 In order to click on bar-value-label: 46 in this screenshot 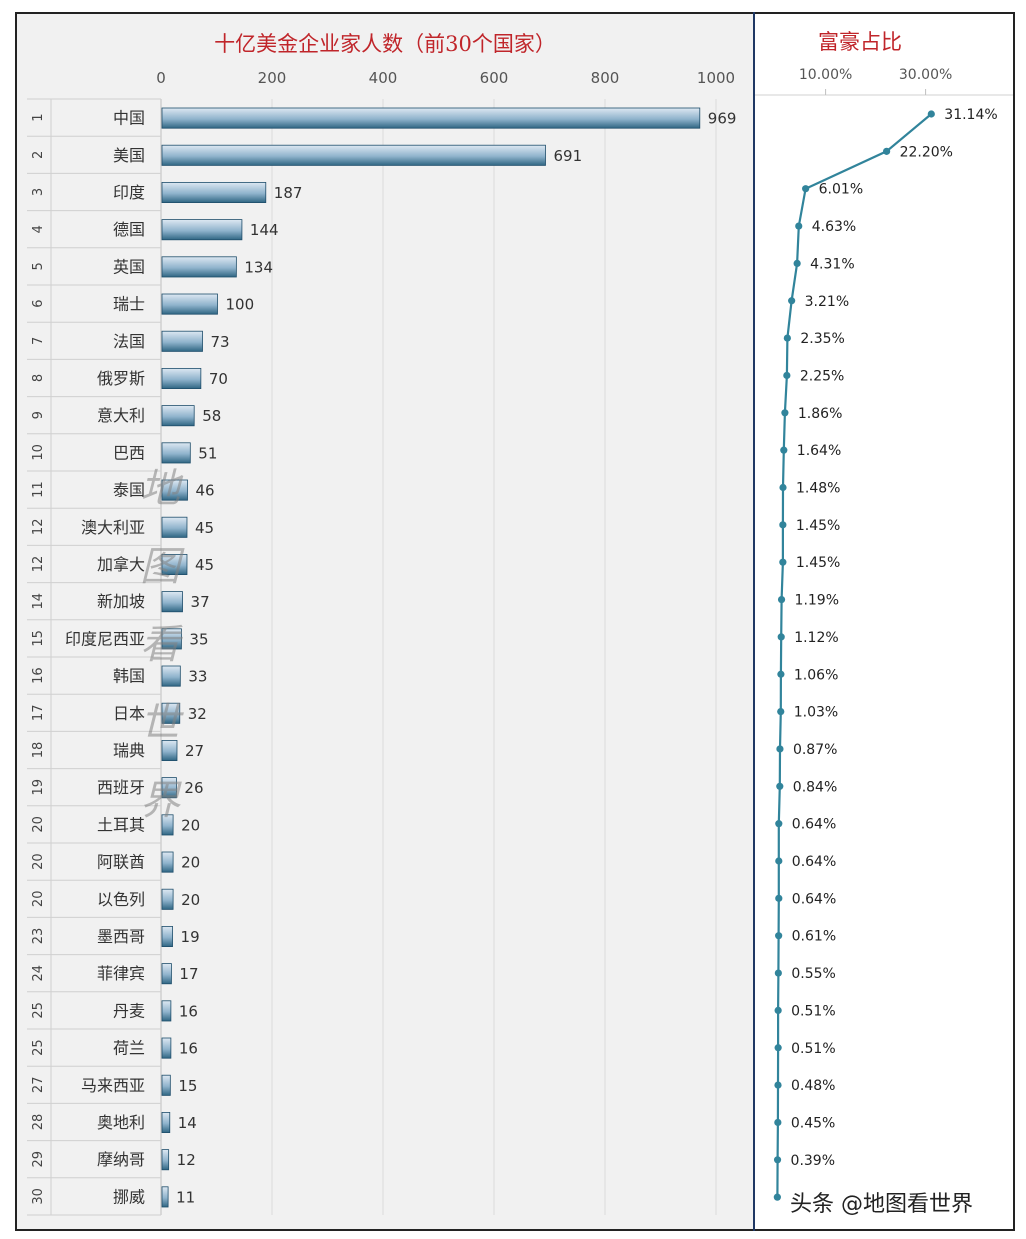, I will do `click(205, 491)`.